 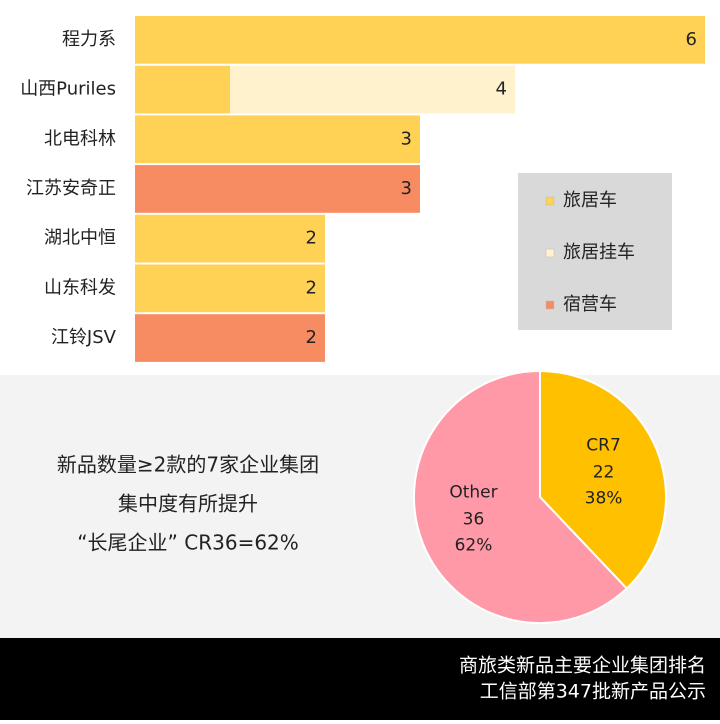 I want to click on y-tick-label: 程力系, so click(x=89, y=39).